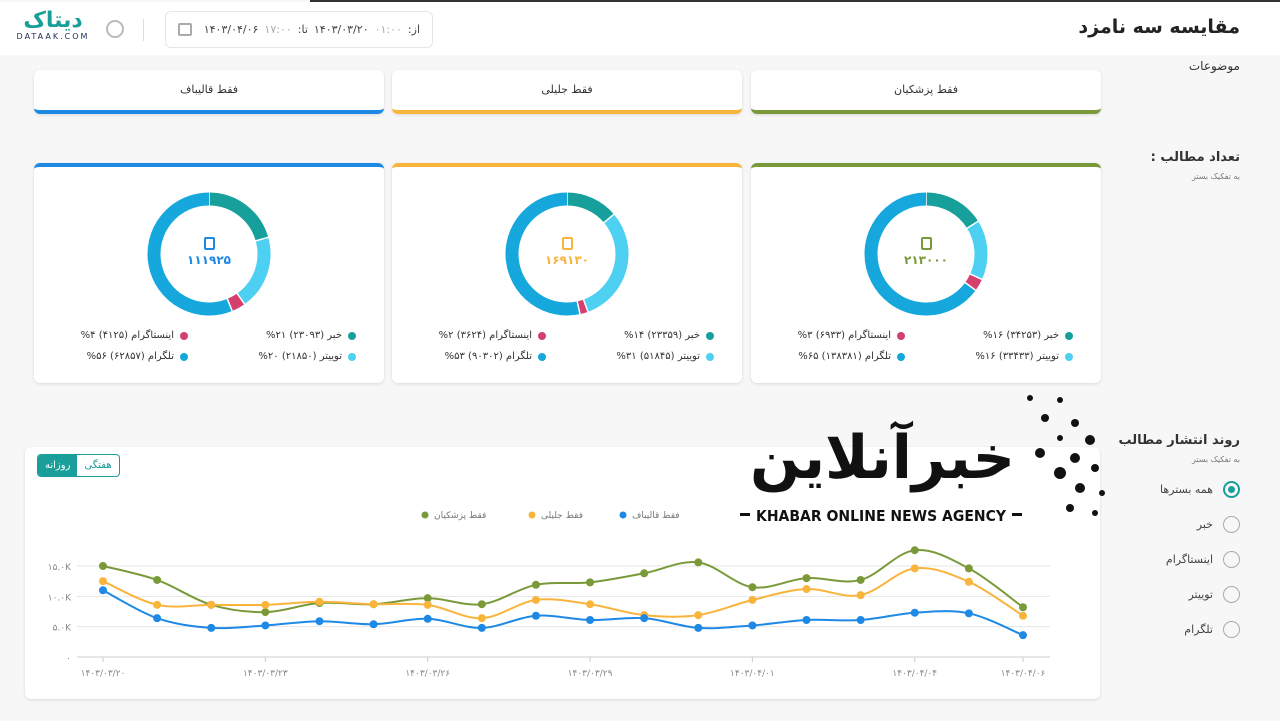 This screenshot has width=1280, height=721. Describe the element at coordinates (53, 36) in the screenshot. I see `logo-en: DATAAK.COM` at that location.